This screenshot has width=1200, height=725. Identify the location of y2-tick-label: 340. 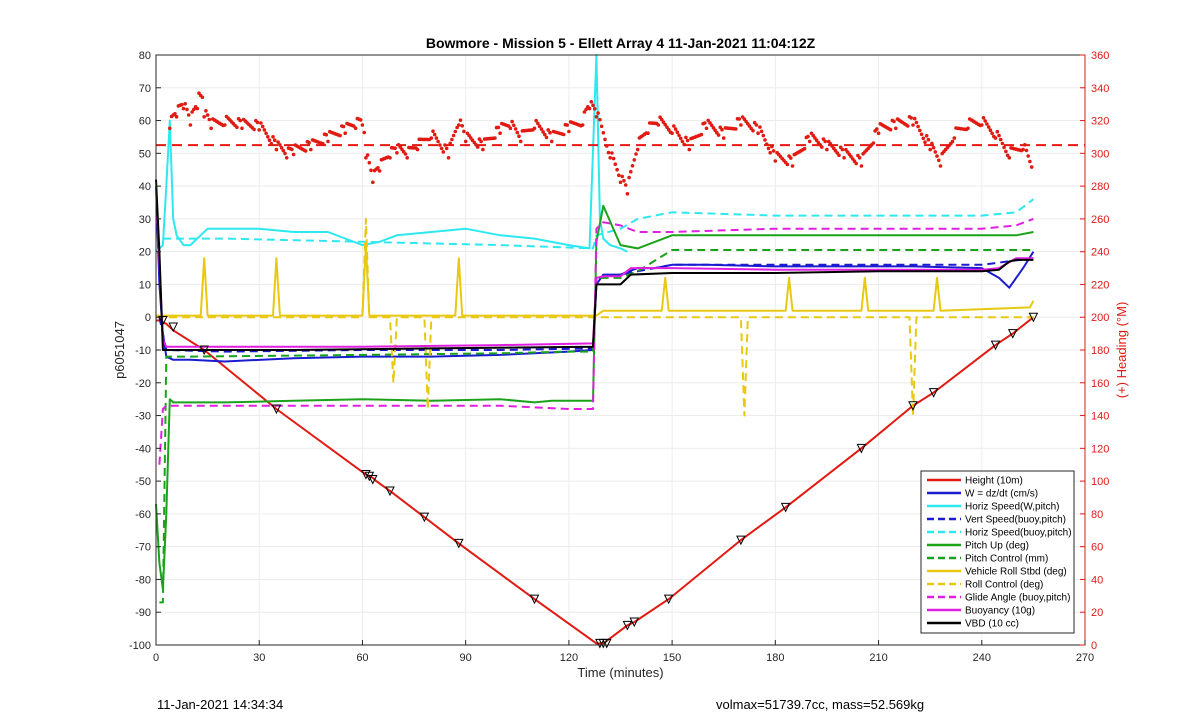
(1100, 89).